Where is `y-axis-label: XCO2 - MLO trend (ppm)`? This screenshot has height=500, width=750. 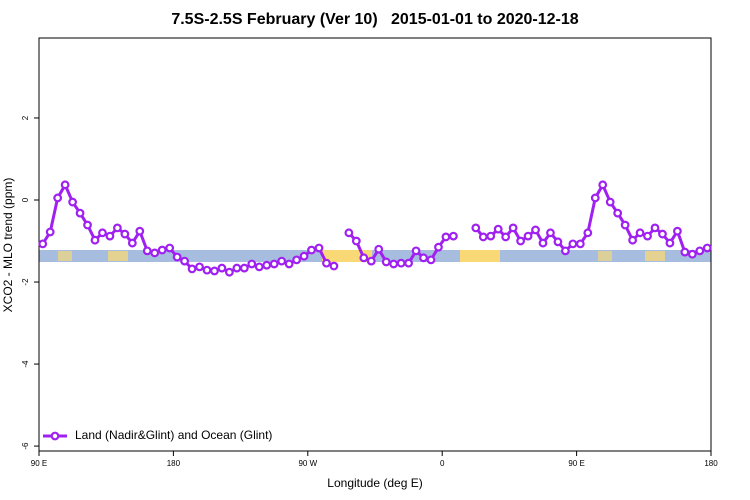 y-axis-label: XCO2 - MLO trend (ppm) is located at coordinates (8, 245).